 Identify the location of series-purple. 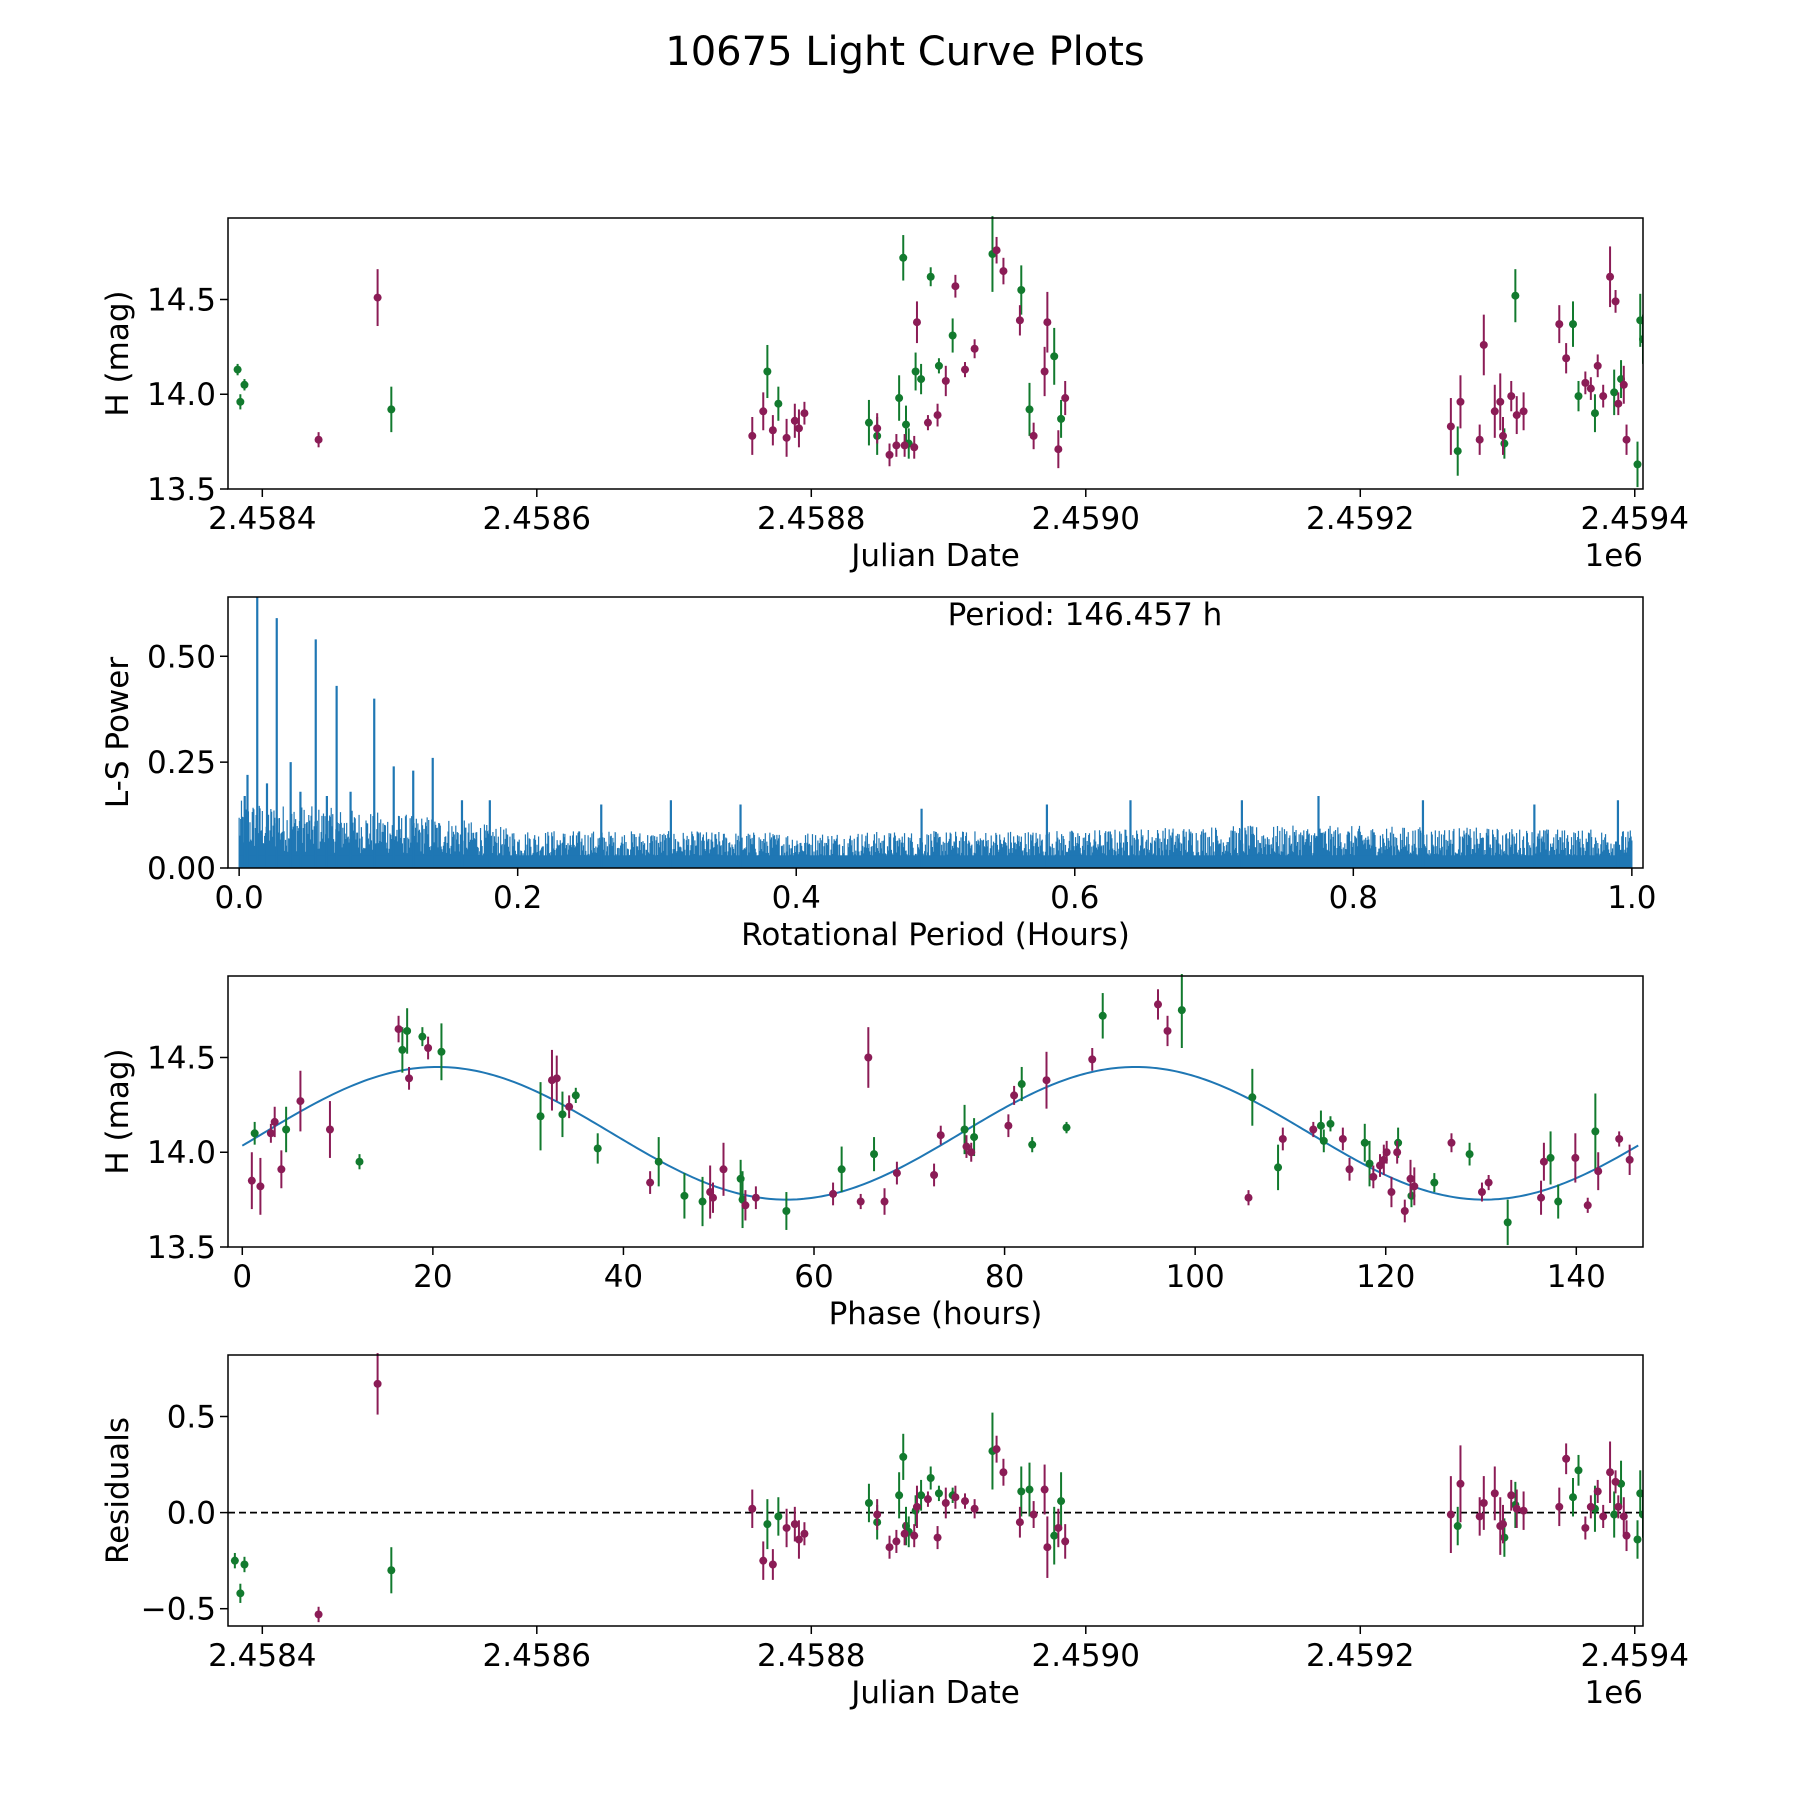
(940, 1106).